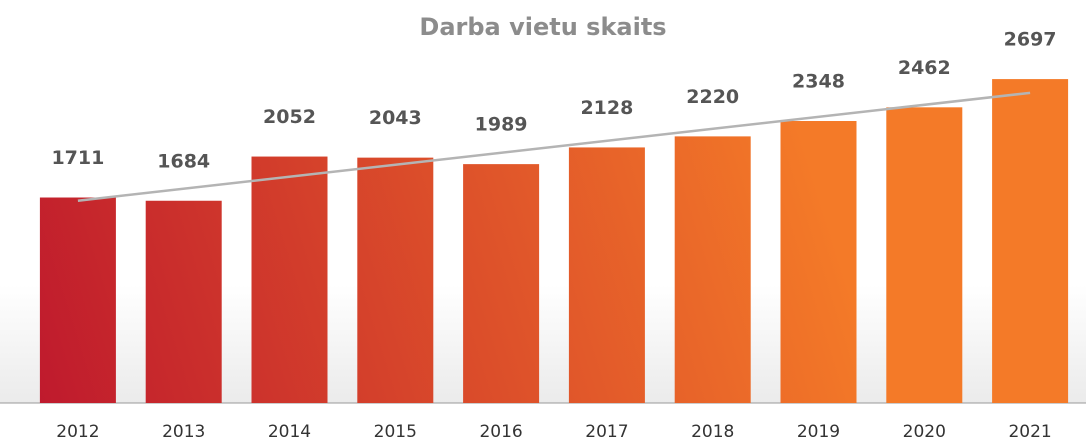 The image size is (1086, 439). I want to click on x-tick-label: 2020, so click(924, 430).